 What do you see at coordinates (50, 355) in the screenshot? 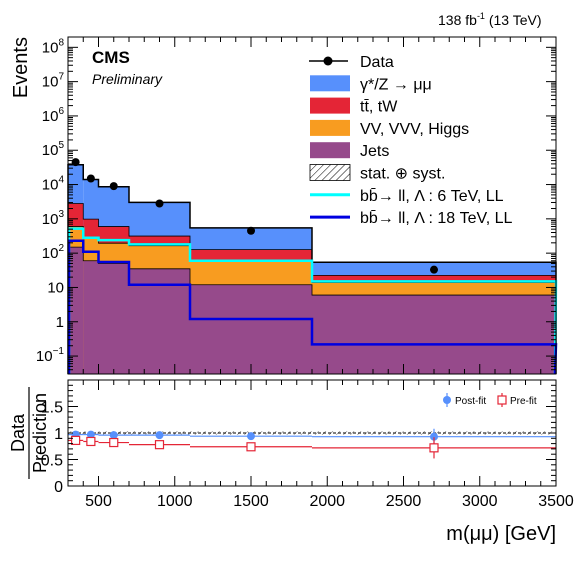
I see `y-tick-label: 10⁻¹` at bounding box center [50, 355].